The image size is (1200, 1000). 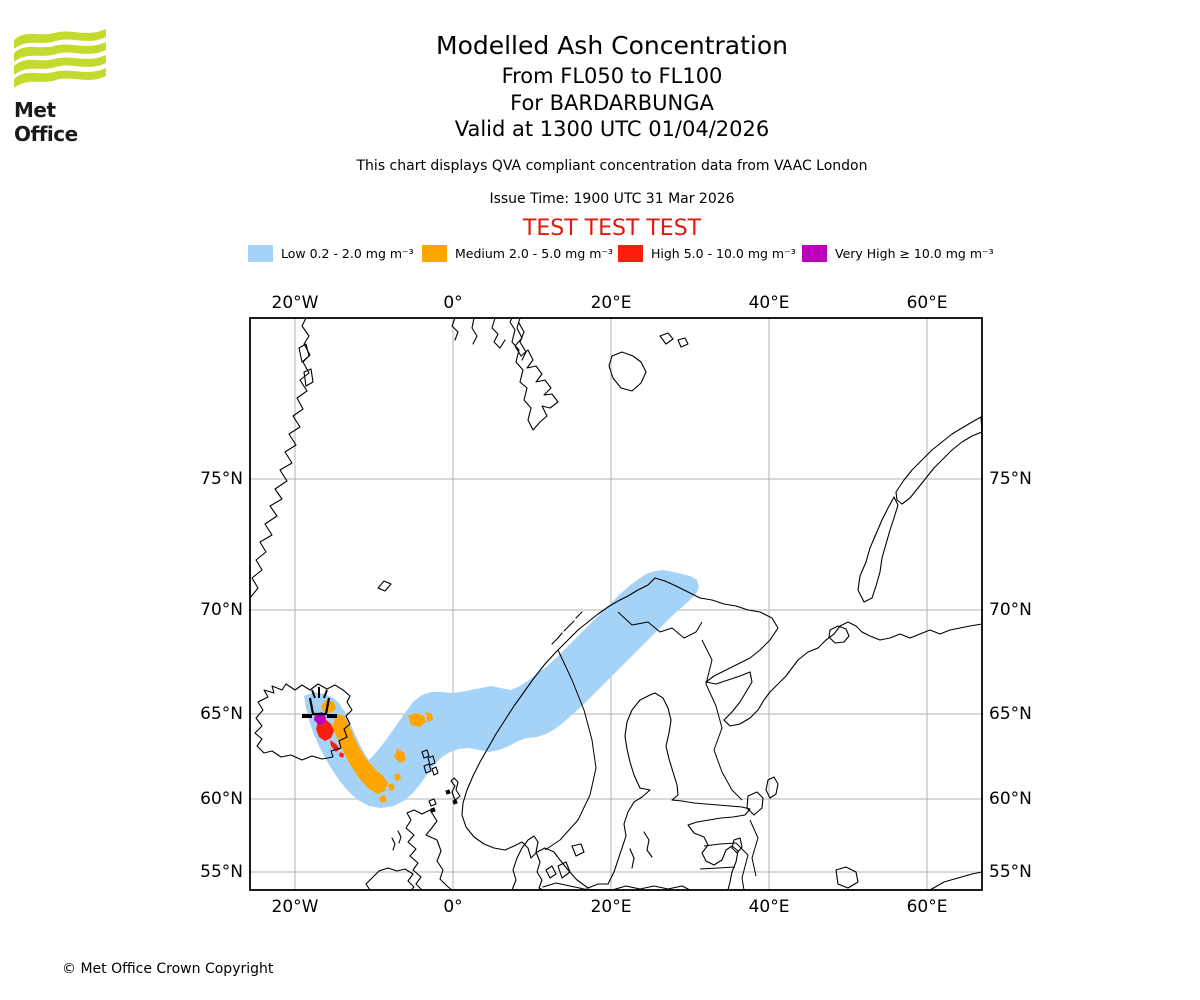 I want to click on x-tick-bottom: 0°, so click(x=453, y=907).